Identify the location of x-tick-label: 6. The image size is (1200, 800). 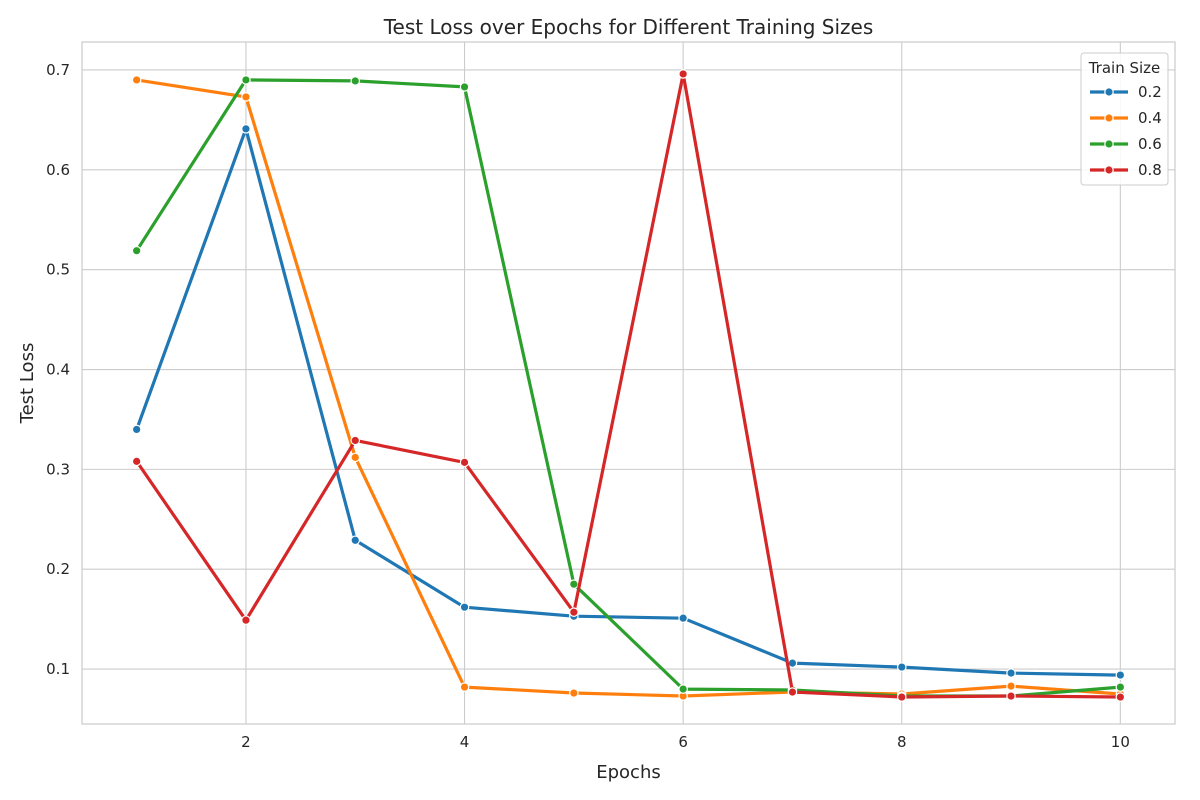
(683, 742).